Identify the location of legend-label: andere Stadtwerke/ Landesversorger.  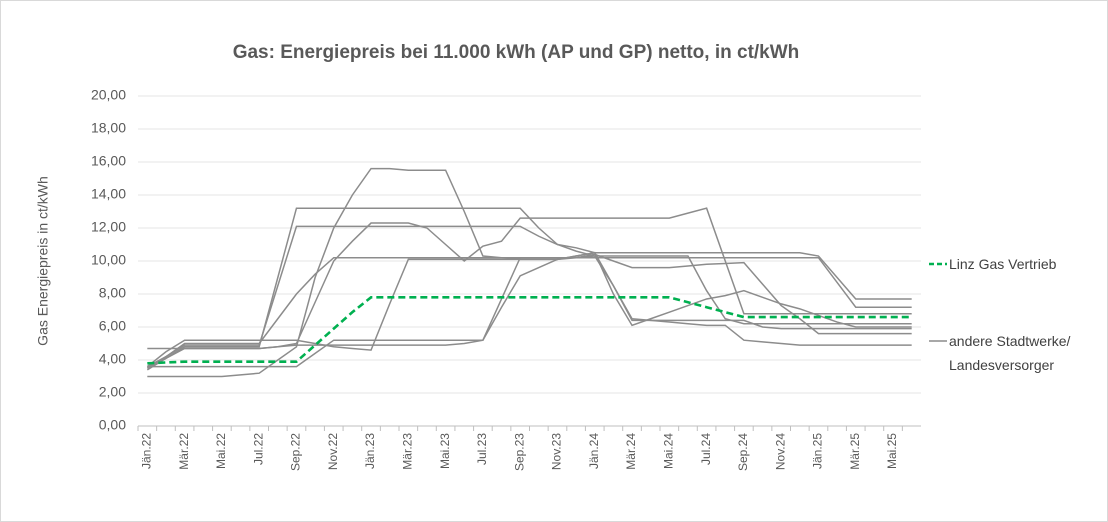
(1010, 353).